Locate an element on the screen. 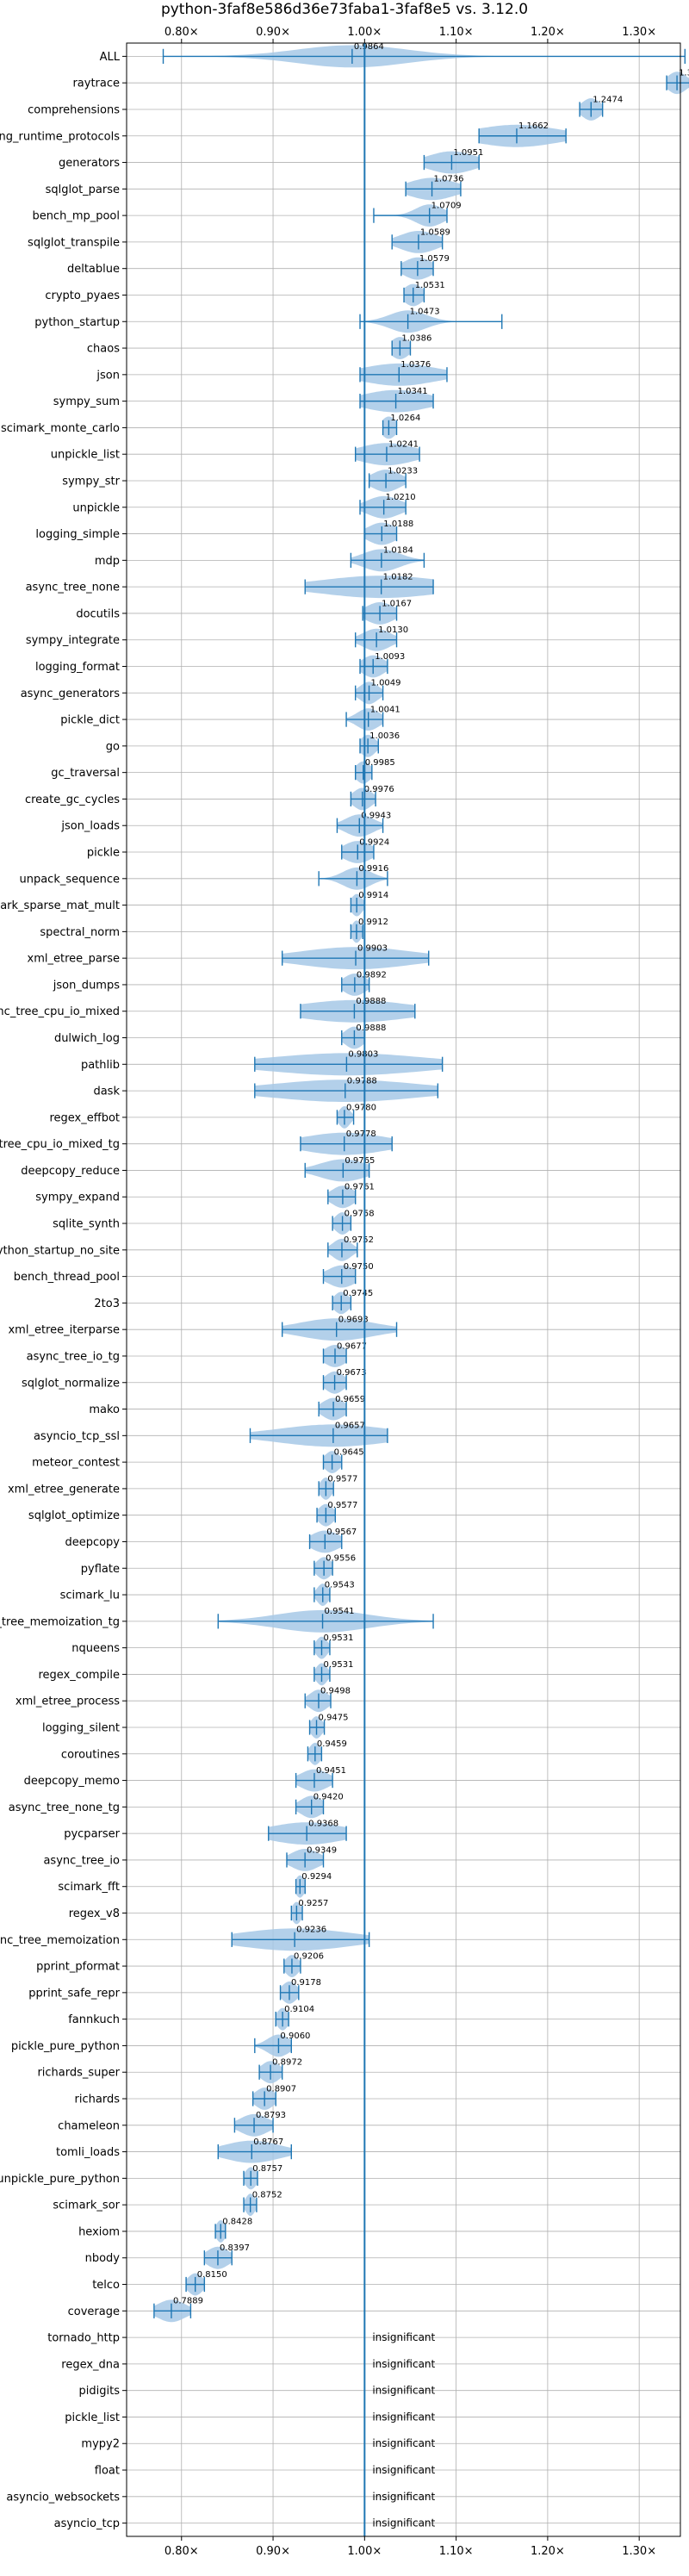 The height and width of the screenshot is (2576, 689). x-tick-label-top: 1.20× is located at coordinates (548, 33).